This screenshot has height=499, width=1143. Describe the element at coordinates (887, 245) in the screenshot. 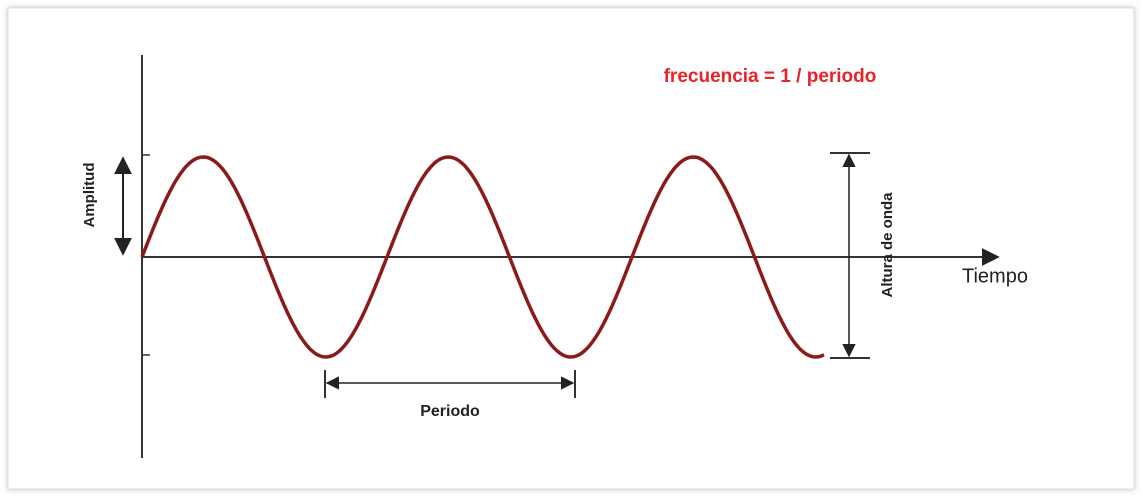

I see `height-label: Altura de onda` at that location.